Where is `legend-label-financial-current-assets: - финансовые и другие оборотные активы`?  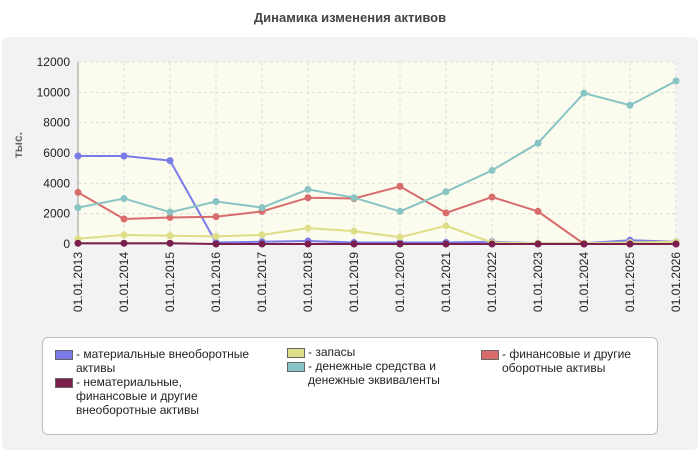 legend-label-financial-current-assets: - финансовые и другие оборотные активы is located at coordinates (566, 361).